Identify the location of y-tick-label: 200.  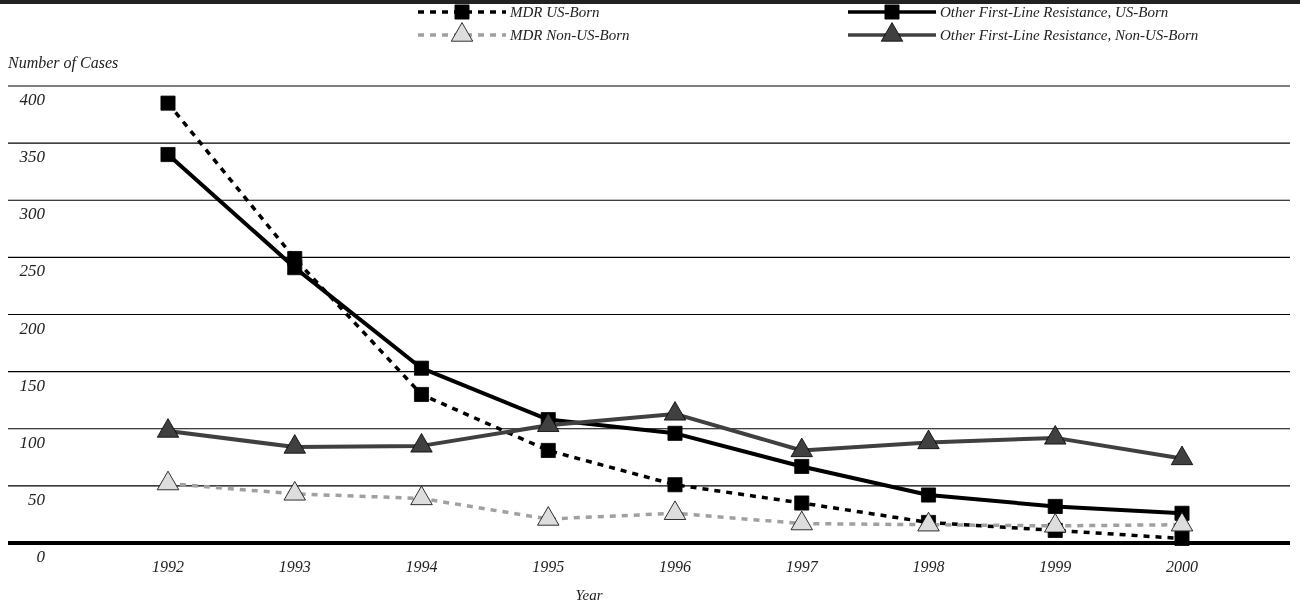
(32, 328).